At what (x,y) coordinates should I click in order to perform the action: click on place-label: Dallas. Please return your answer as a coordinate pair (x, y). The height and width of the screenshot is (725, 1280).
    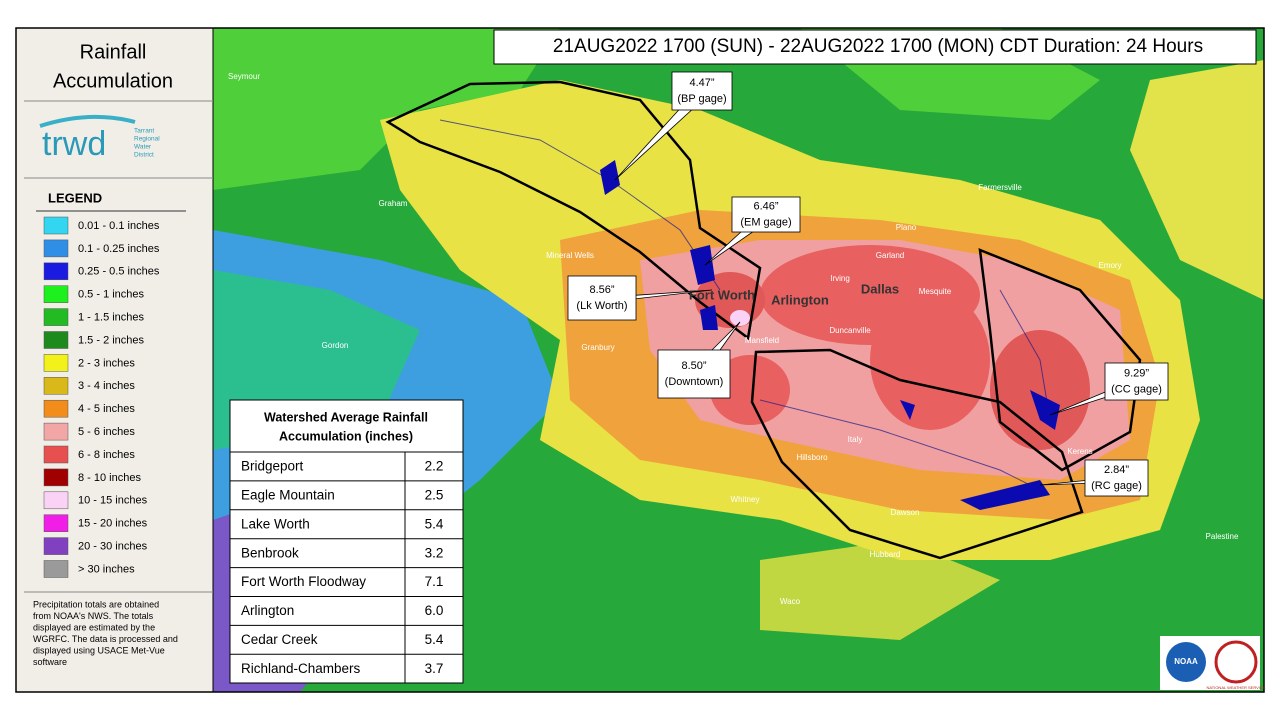
    Looking at the image, I should click on (880, 288).